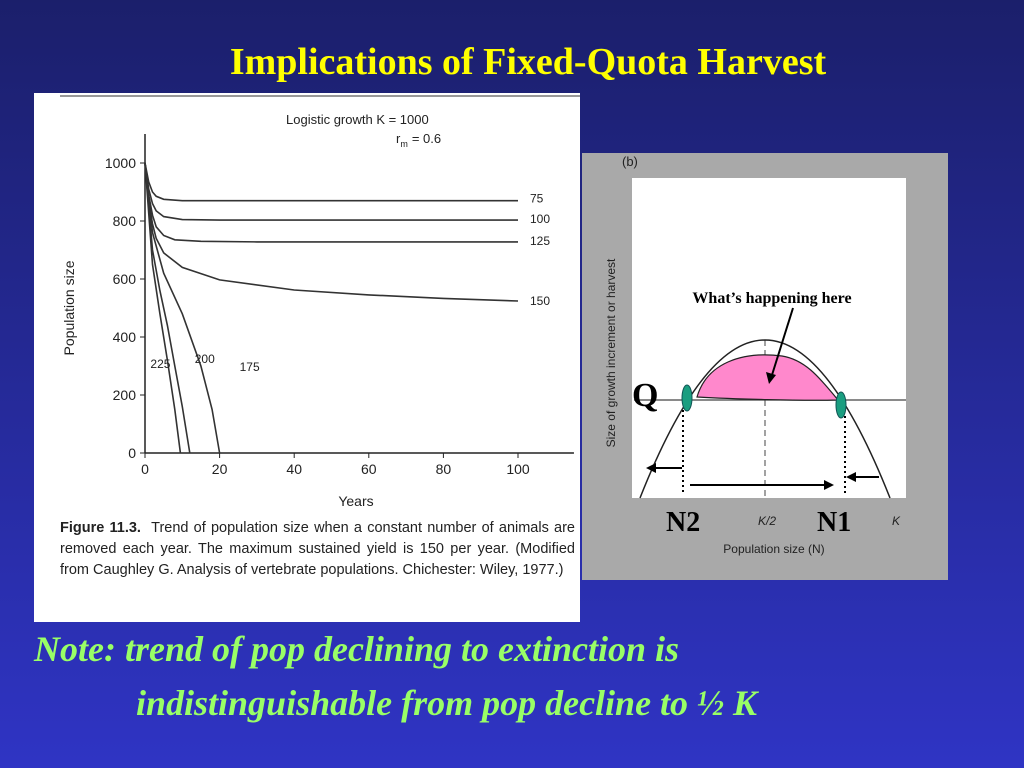 The width and height of the screenshot is (1024, 768). I want to click on series-label: 175, so click(250, 367).